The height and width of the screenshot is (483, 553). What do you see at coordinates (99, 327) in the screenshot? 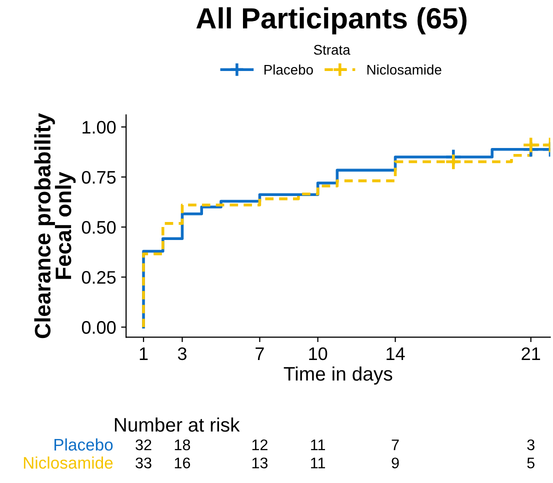
I see `y-tick-label: 0.00` at bounding box center [99, 327].